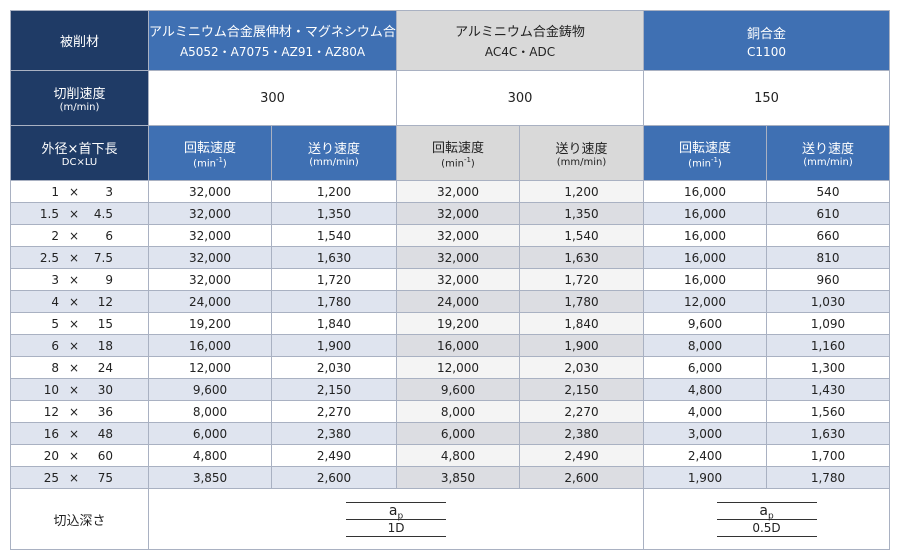 Image resolution: width=900 pixels, height=560 pixels. What do you see at coordinates (828, 279) in the screenshot?
I see `table-cell: 960` at bounding box center [828, 279].